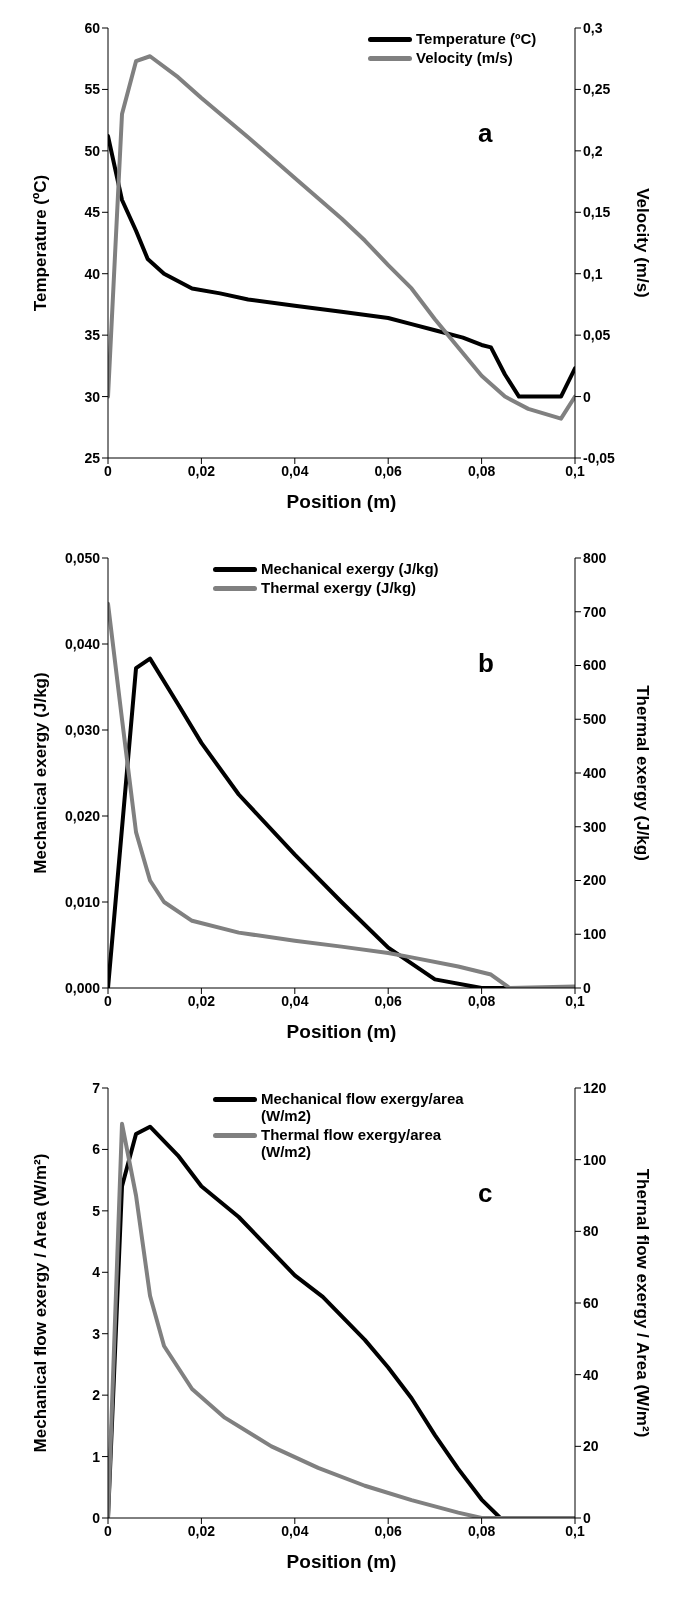  I want to click on y-tick-label: 0,000, so click(82, 987).